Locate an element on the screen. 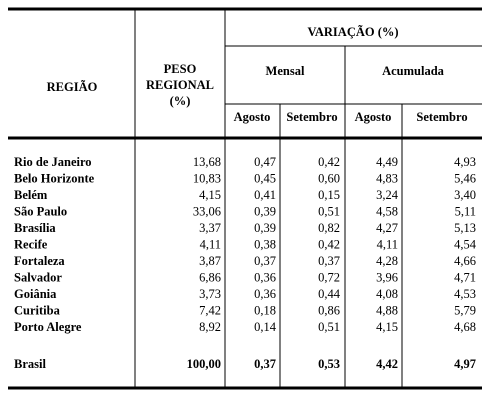  cell-value: 3,87 is located at coordinates (210, 261).